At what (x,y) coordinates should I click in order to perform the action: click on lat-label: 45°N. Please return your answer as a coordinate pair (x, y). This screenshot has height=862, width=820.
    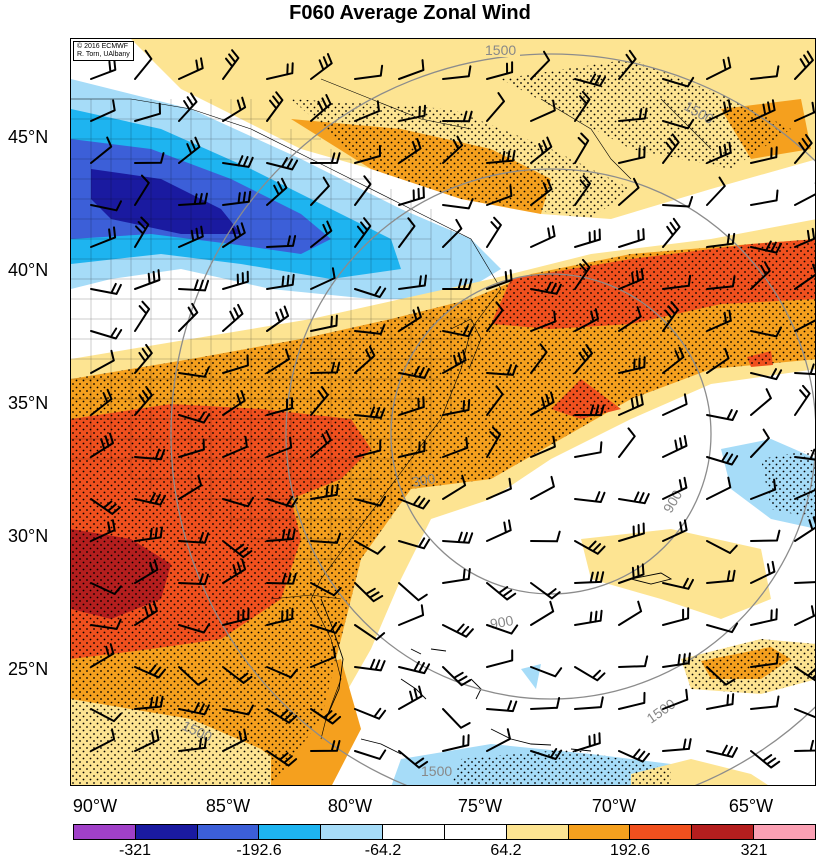
    Looking at the image, I should click on (28, 137).